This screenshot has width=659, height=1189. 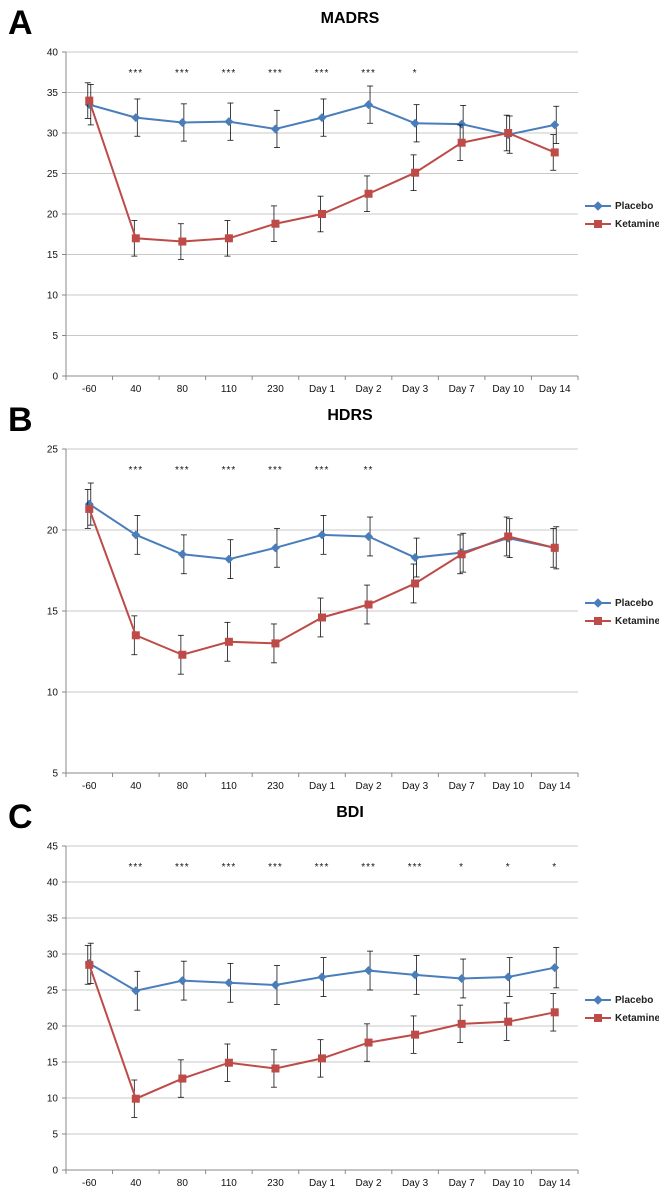 What do you see at coordinates (350, 812) in the screenshot?
I see `chart-title: BDI` at bounding box center [350, 812].